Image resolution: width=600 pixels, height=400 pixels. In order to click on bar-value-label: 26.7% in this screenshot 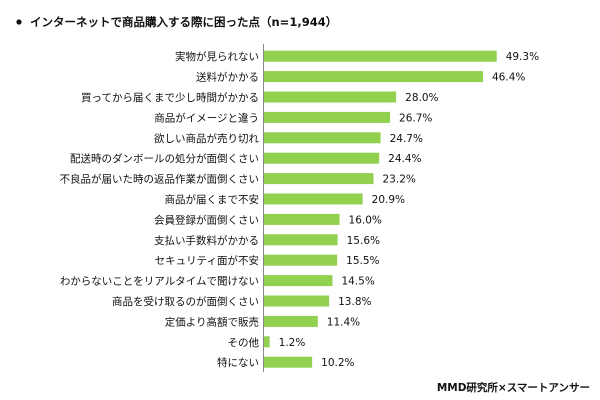, I will do `click(415, 118)`.